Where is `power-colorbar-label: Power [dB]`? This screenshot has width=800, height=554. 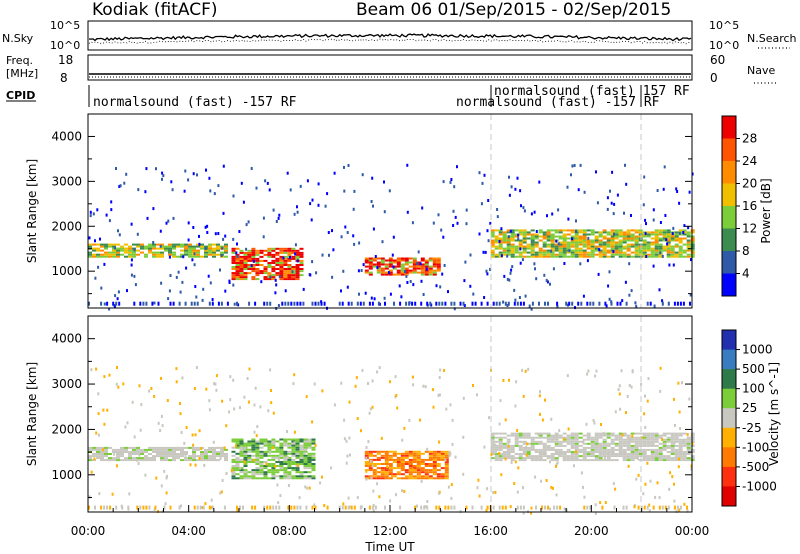 power-colorbar-label: Power [dB] is located at coordinates (766, 210).